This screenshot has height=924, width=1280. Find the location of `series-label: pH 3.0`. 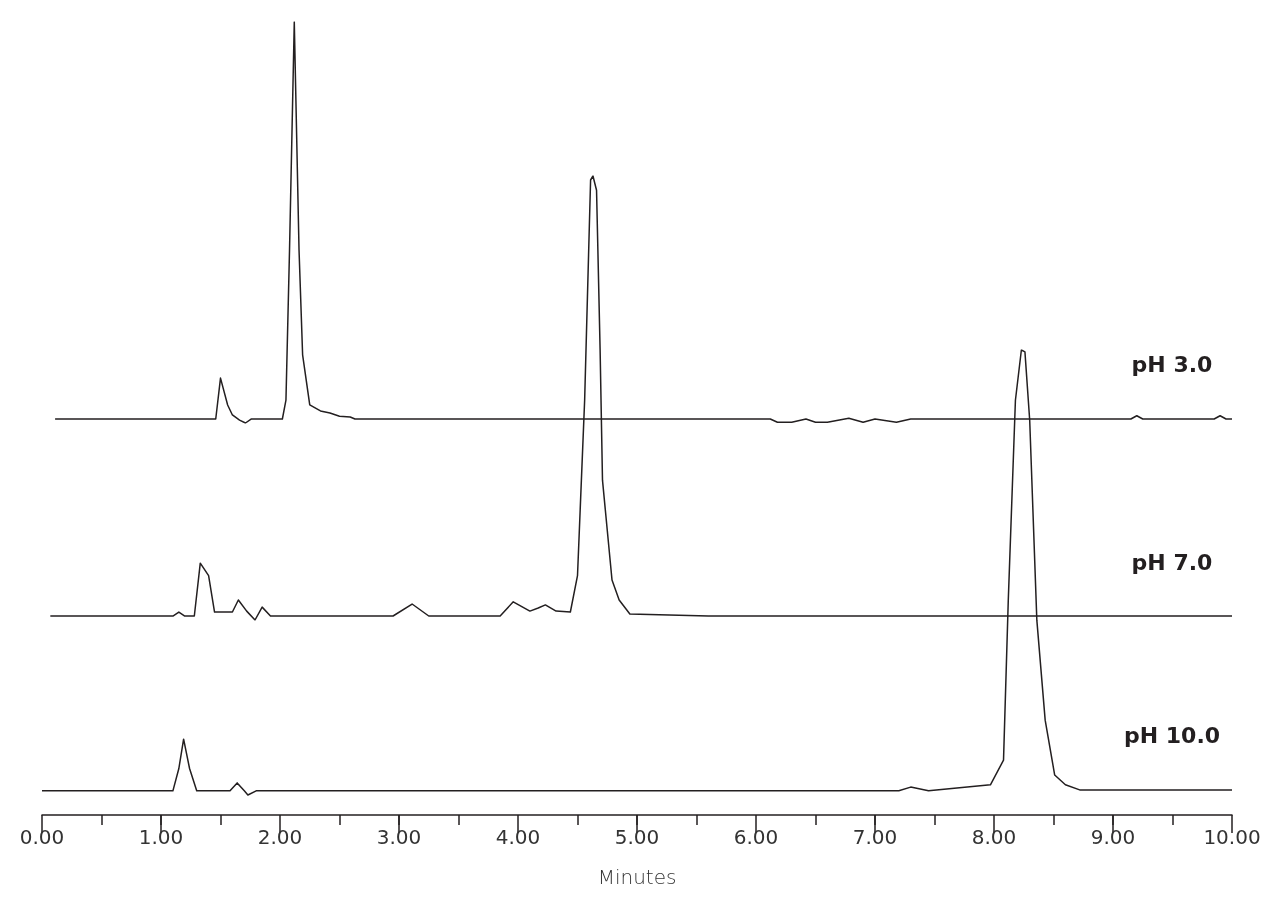

series-label: pH 3.0 is located at coordinates (1172, 365).